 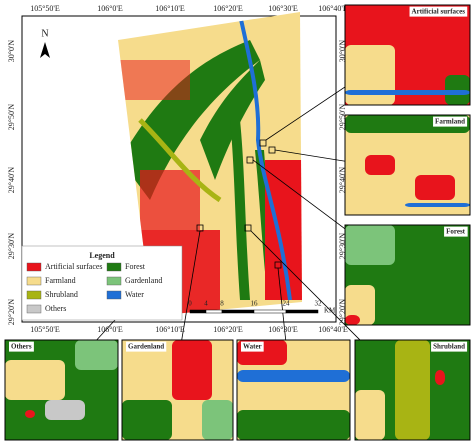 What do you see at coordinates (11, 51) in the screenshot?
I see `left-coordinate: 30°0'N` at bounding box center [11, 51].